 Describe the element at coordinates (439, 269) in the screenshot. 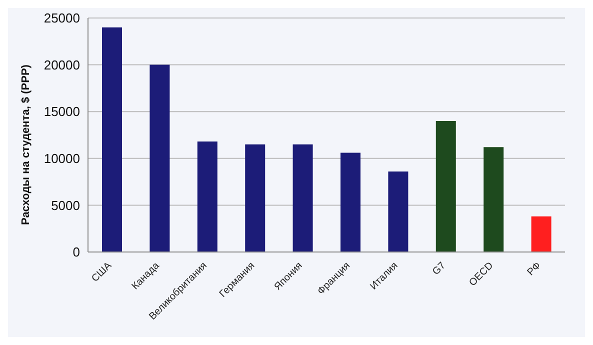

I see `x-tick-label: G7` at that location.